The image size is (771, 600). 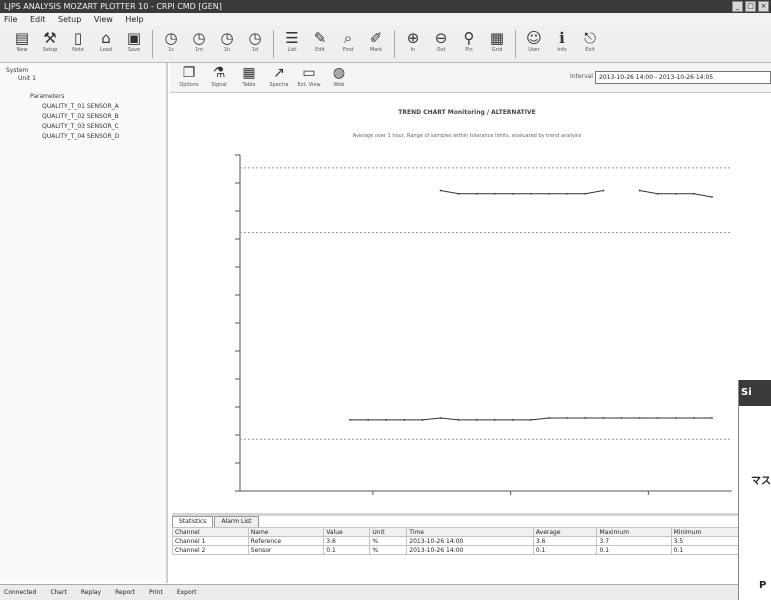 I want to click on list-icon: ☰, so click(x=292, y=38).